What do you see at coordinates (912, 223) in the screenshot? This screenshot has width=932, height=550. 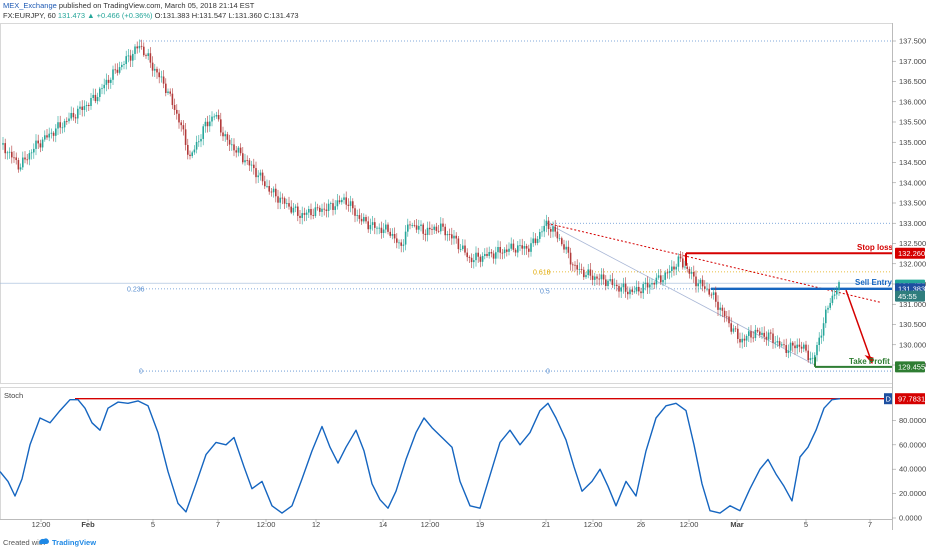 I see `price-tick-label: 133.000` at bounding box center [912, 223].